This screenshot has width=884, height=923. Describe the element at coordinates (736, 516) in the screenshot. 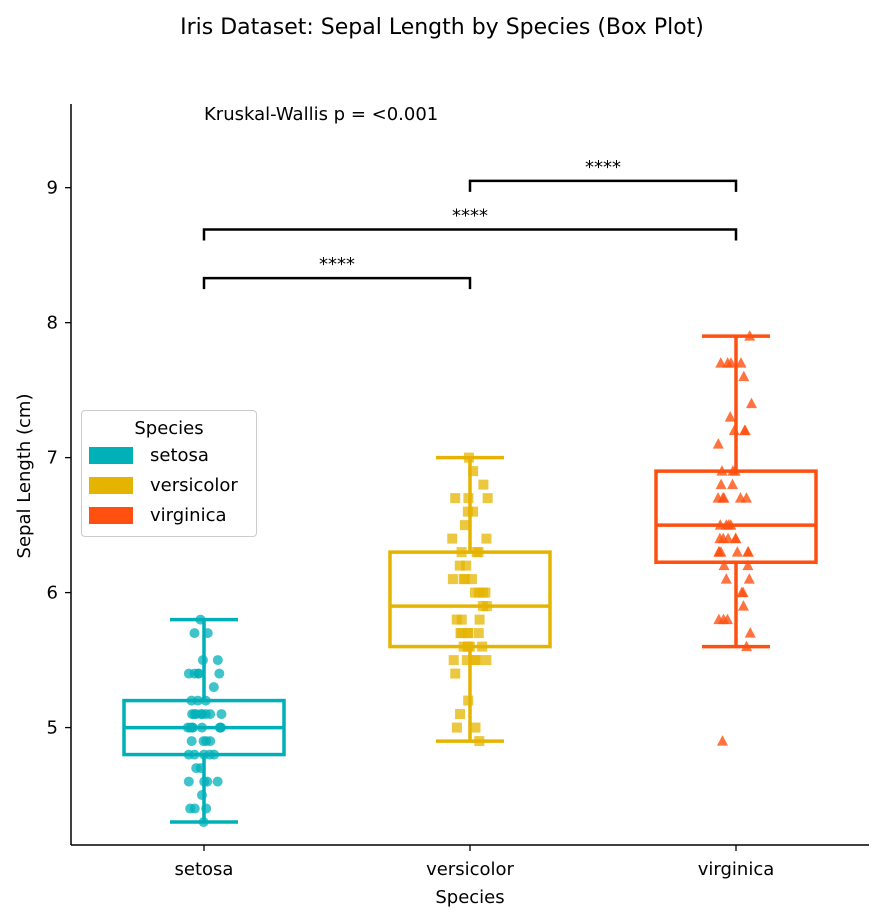

I see `box-virginica` at that location.